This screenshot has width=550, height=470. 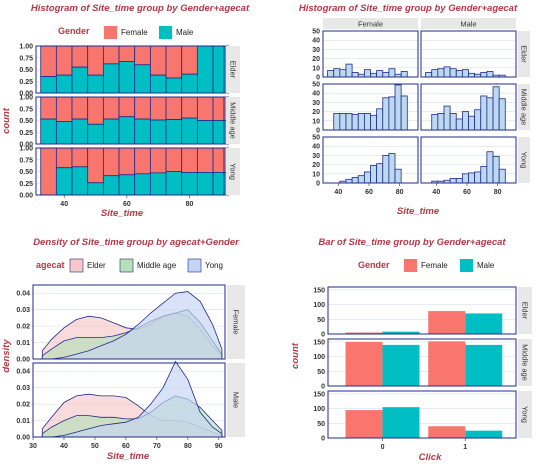 What do you see at coordinates (194, 265) in the screenshot?
I see `chart-3-legend-swatch-yong` at bounding box center [194, 265].